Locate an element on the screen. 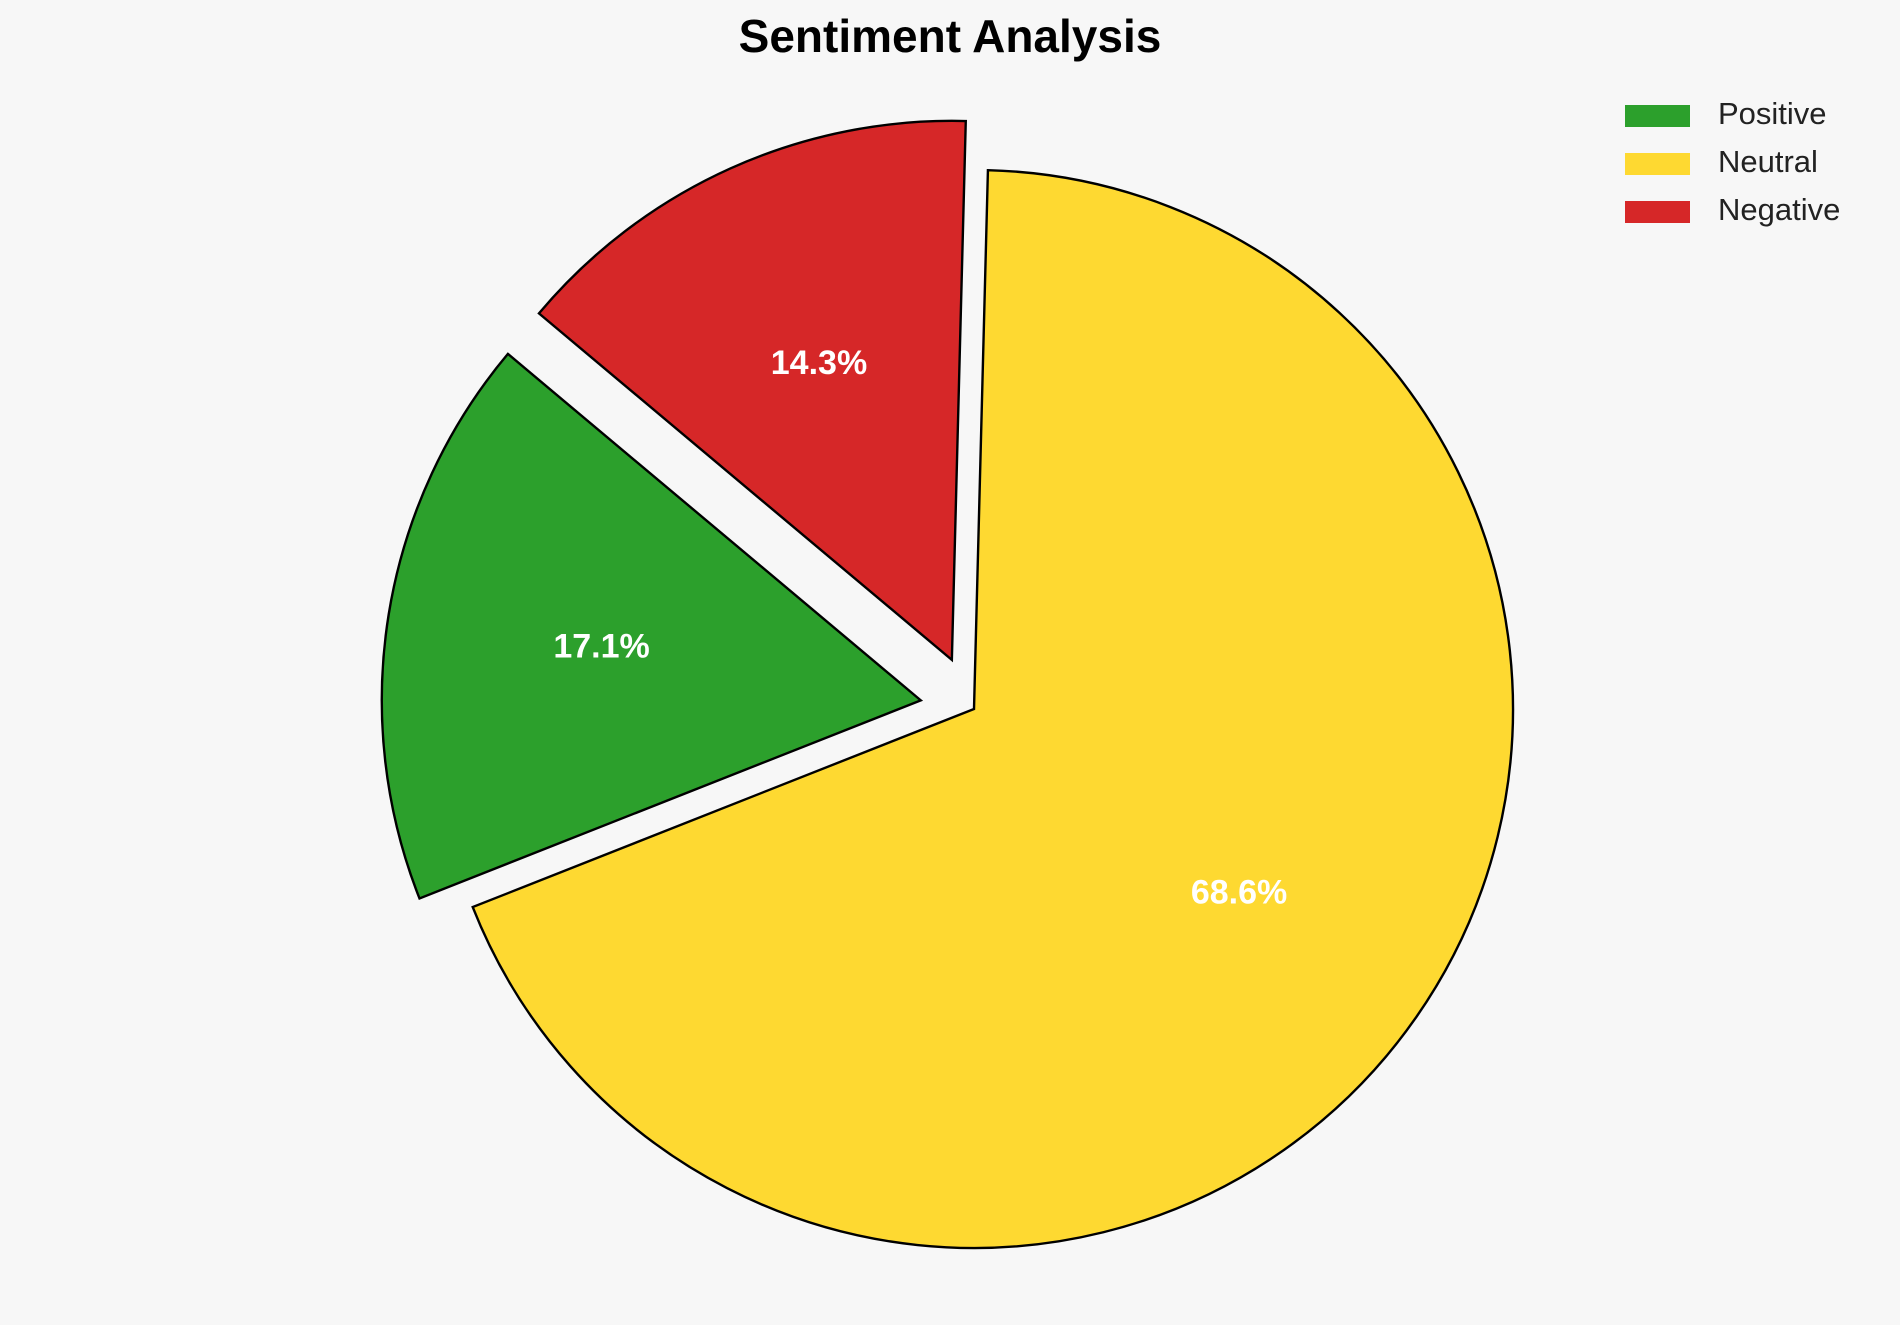 The height and width of the screenshot is (1325, 1900). data-label: 14.3% is located at coordinates (819, 363).